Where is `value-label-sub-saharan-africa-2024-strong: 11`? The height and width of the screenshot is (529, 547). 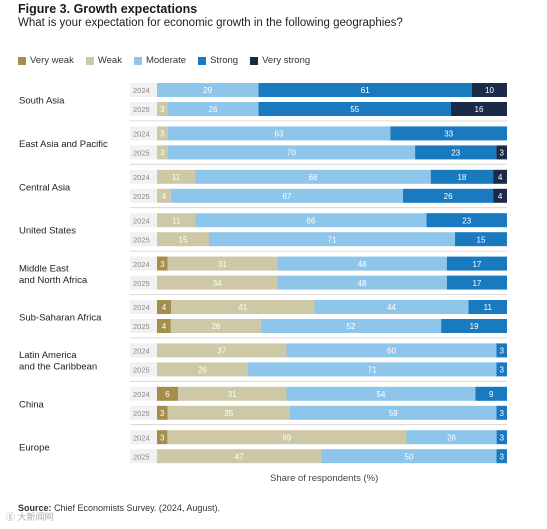
value-label-sub-saharan-africa-2024-strong: 11 is located at coordinates (488, 307).